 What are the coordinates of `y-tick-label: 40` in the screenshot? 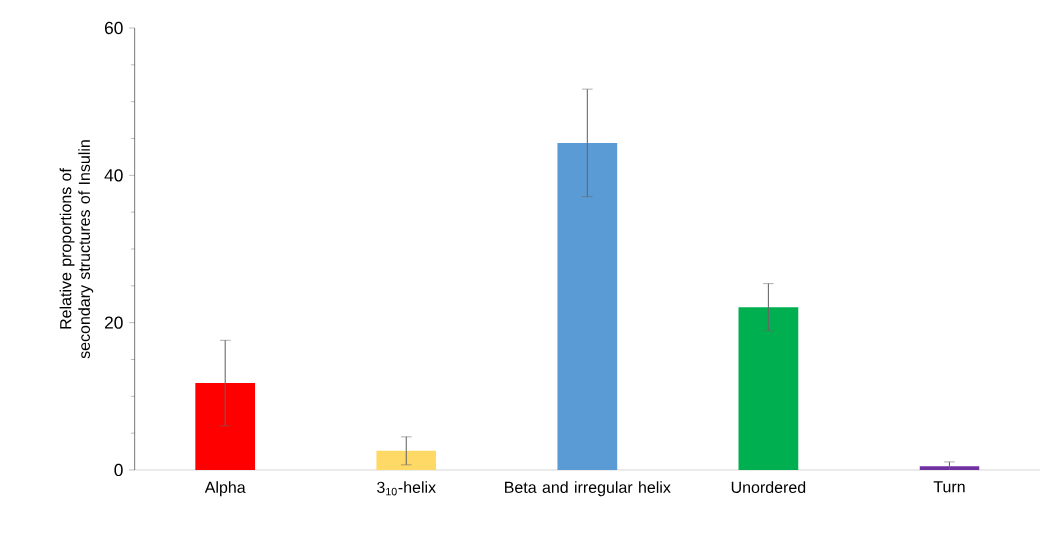 It's located at (113, 175).